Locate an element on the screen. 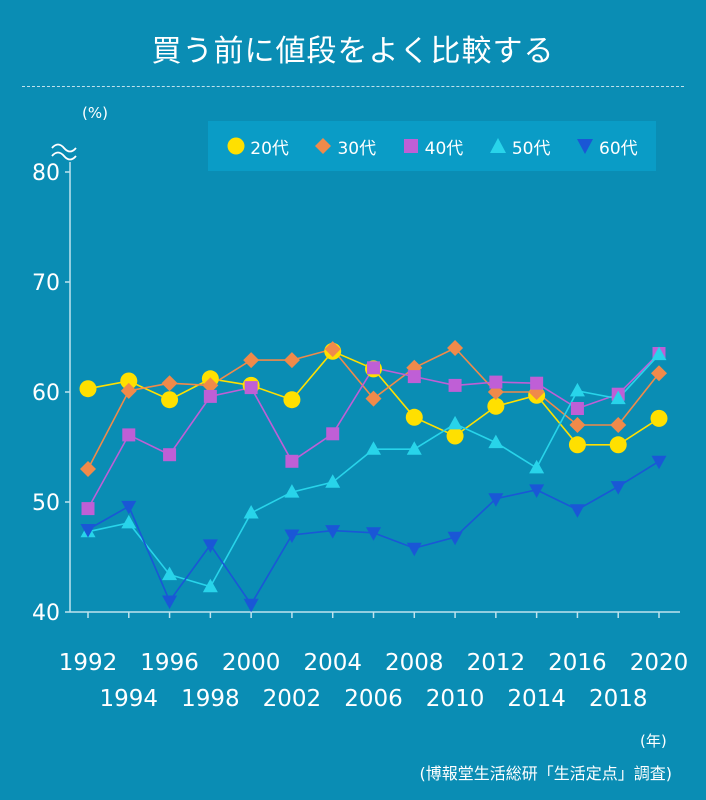 Image resolution: width=706 pixels, height=800 pixels. x-tick-label: 2000 is located at coordinates (251, 663).